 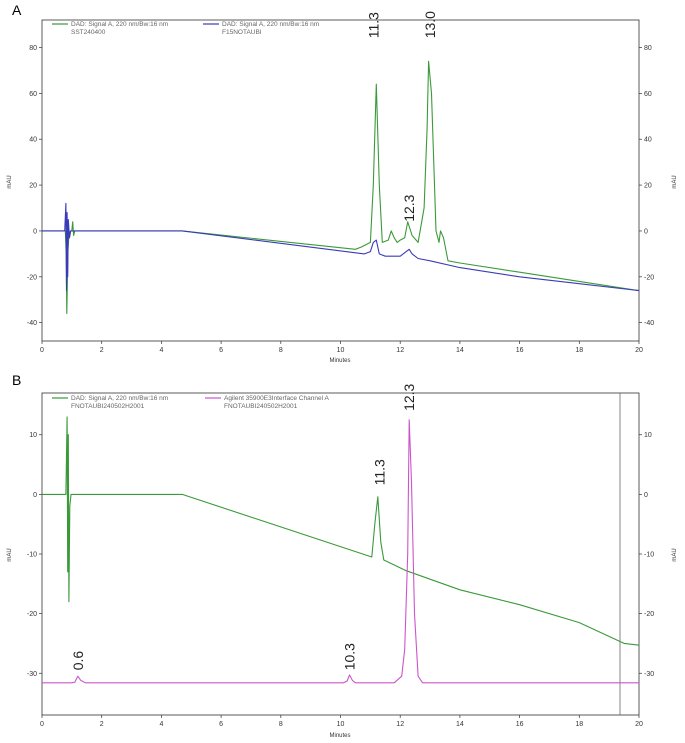 I want to click on panel-a-x-tick-label: 12, so click(x=400, y=350).